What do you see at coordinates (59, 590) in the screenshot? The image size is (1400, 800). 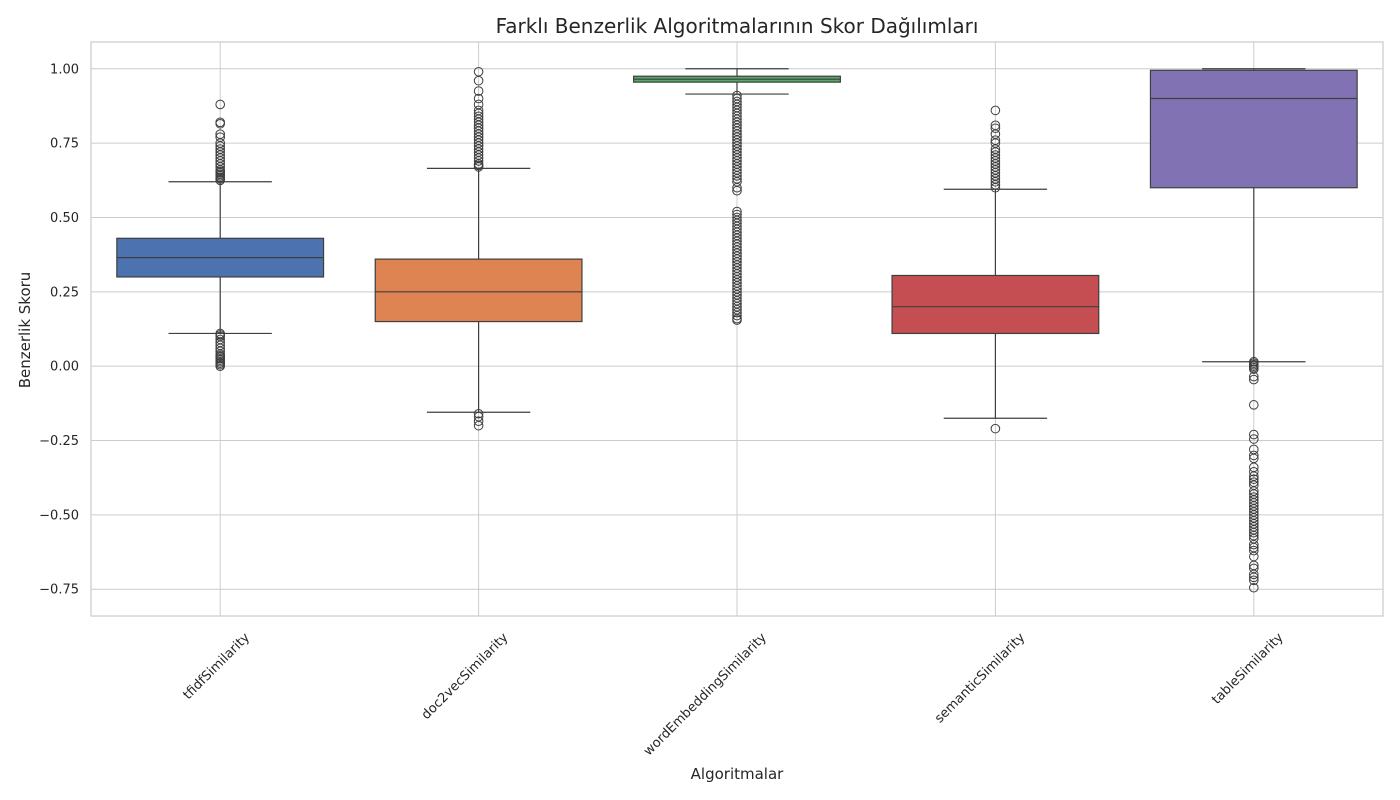 I see `y-tick-label: −0.75` at bounding box center [59, 590].